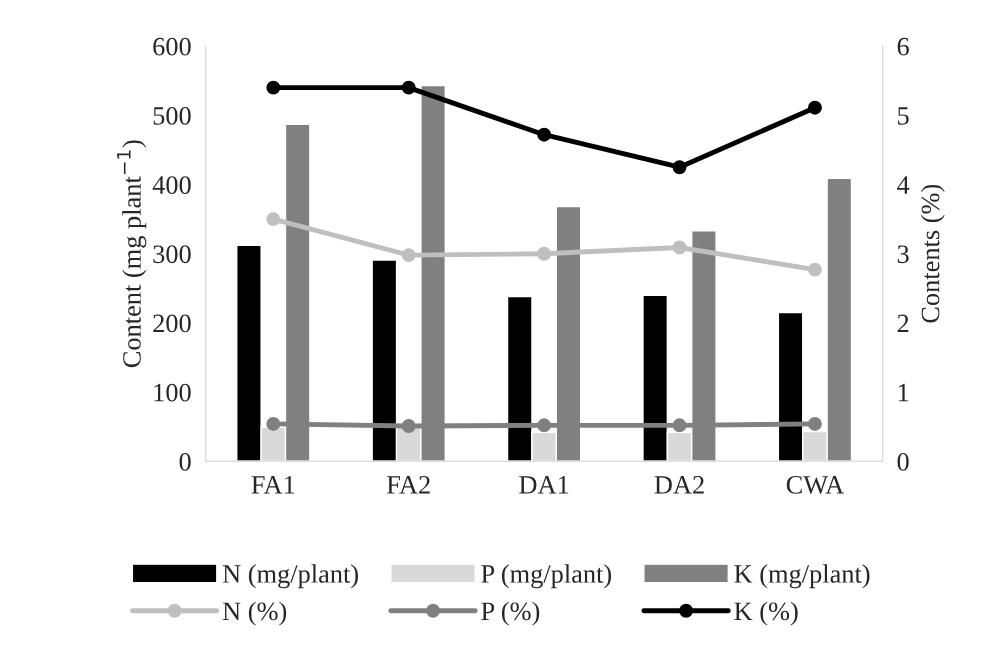  I want to click on y2-tick-label: 2, so click(903, 323).